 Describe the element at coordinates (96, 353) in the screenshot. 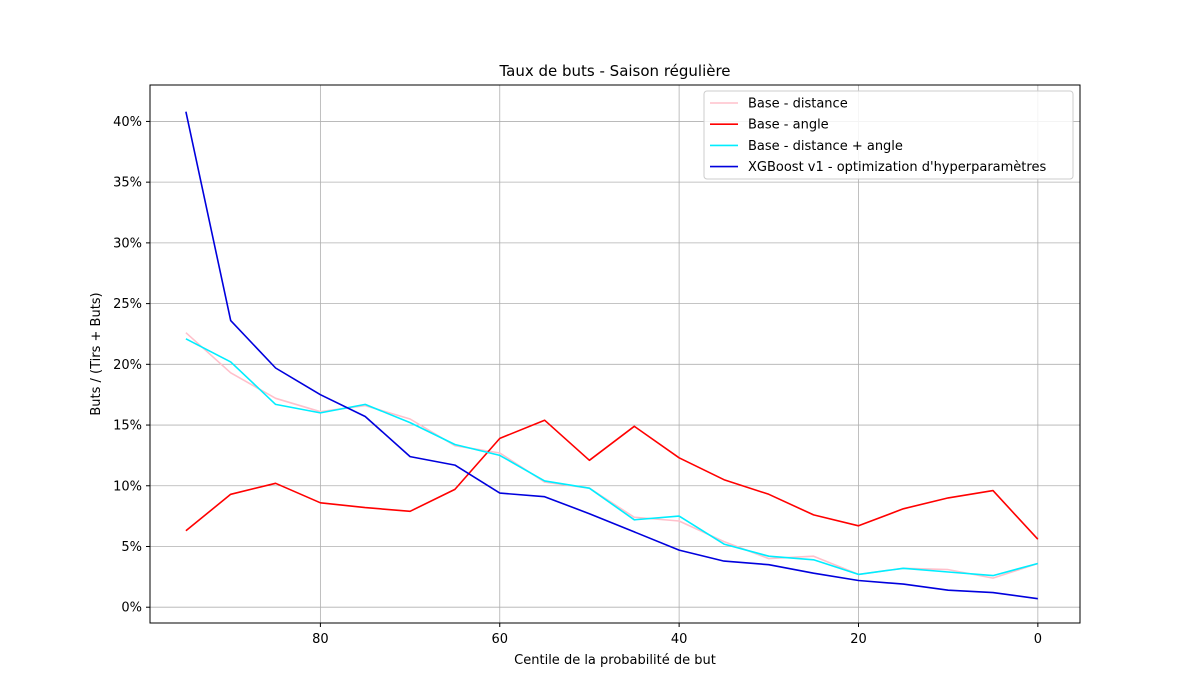

I see `y-axis-title: Buts / (Tirs + Buts)` at that location.